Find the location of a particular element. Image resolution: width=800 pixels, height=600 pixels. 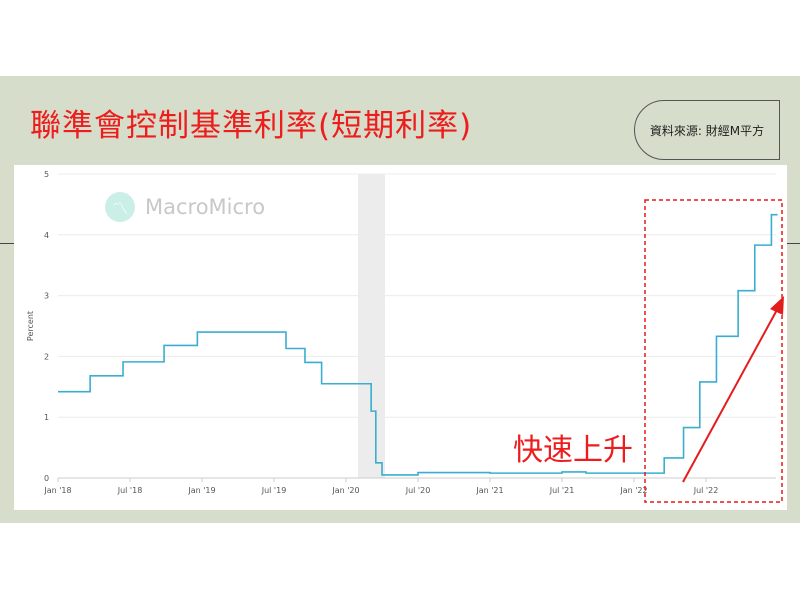

y-tick-label: 1 is located at coordinates (46, 417).